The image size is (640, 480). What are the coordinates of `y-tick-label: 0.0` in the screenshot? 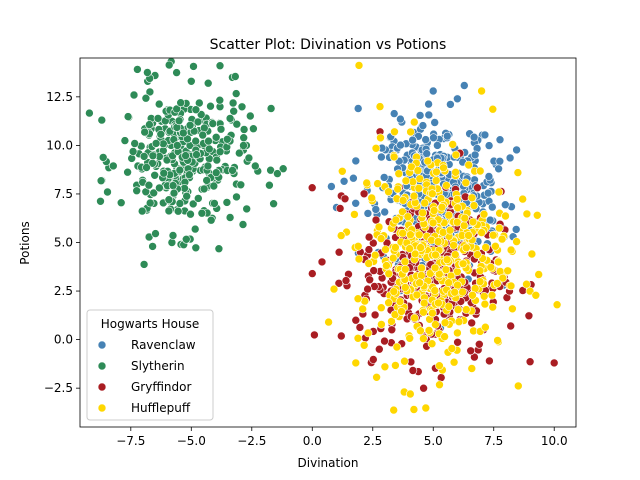 It's located at (63, 340).